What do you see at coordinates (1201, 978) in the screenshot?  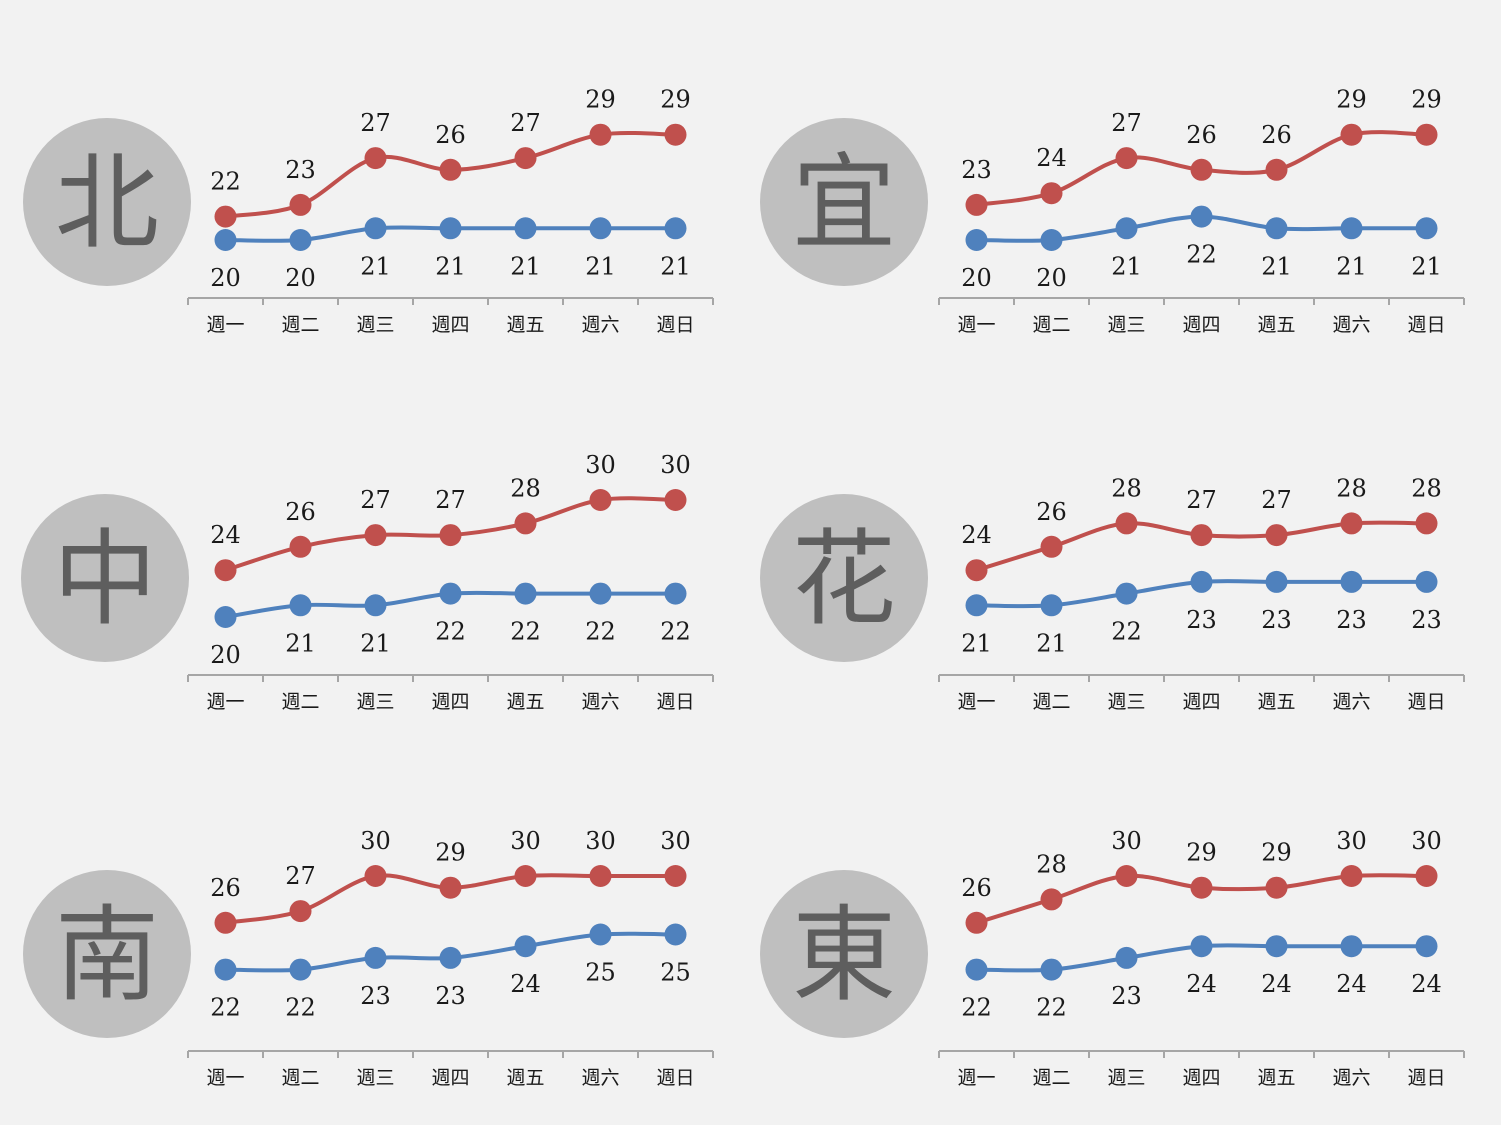 I see `low-temp-series: 22 22 23 24 24 24 24` at bounding box center [1201, 978].